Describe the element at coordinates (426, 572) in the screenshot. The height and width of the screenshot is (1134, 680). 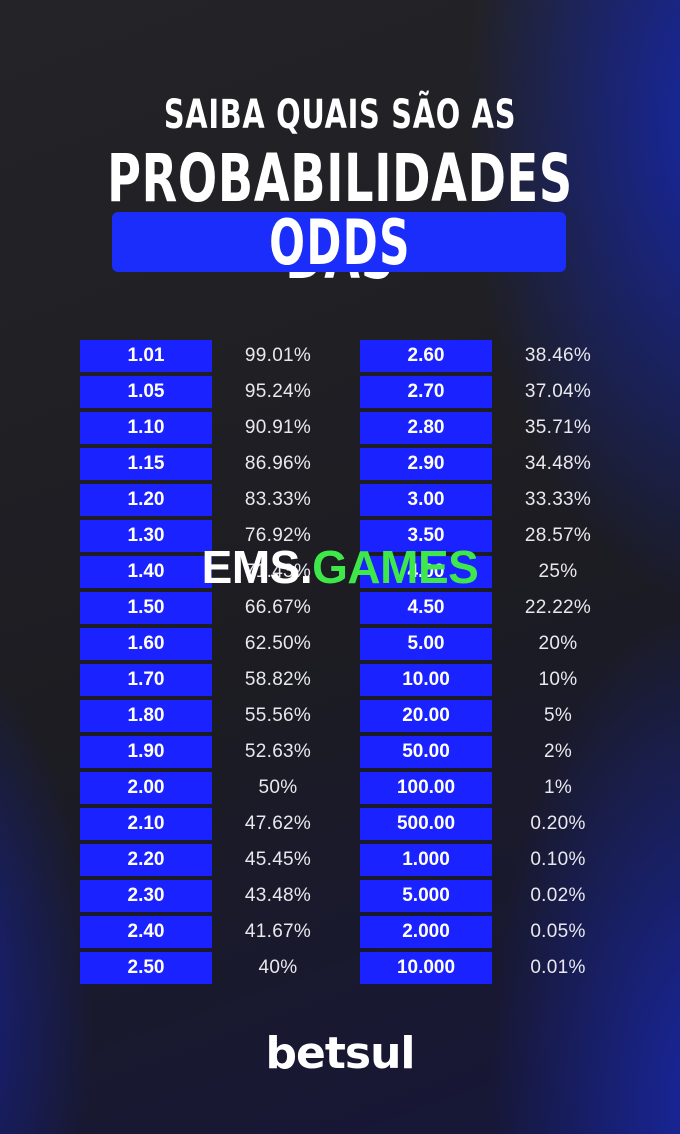
I see `odd-value: 4.00` at that location.